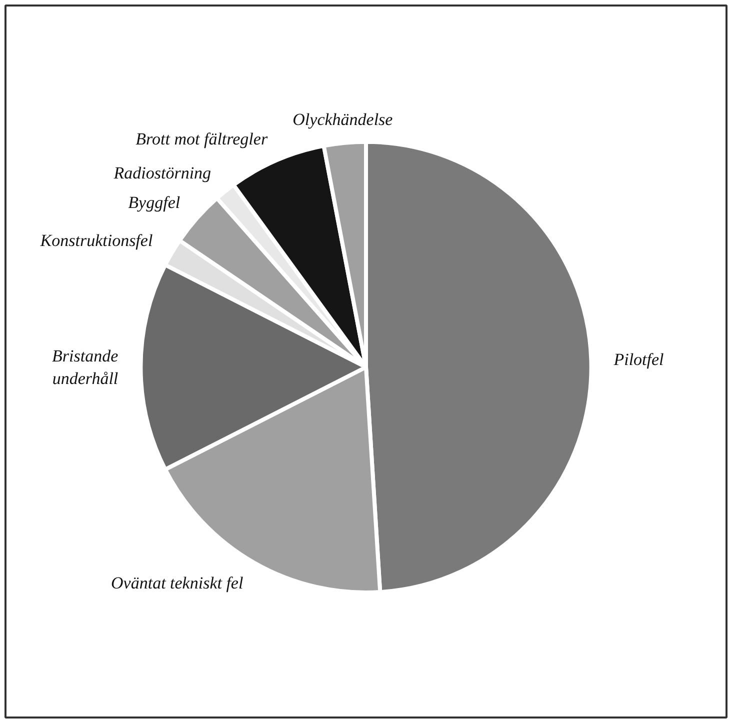 This screenshot has width=731, height=722. I want to click on slice-label: Pilotfel, so click(638, 359).